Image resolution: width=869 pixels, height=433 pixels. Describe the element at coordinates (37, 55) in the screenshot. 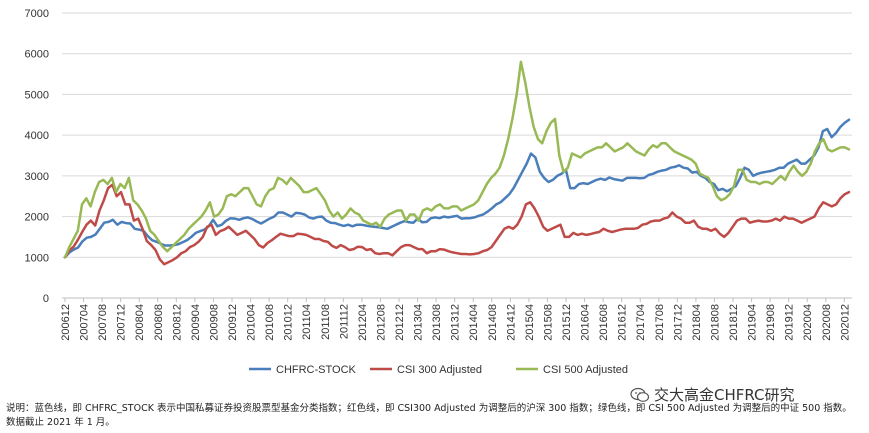

I see `y-tick-label: 6000` at that location.